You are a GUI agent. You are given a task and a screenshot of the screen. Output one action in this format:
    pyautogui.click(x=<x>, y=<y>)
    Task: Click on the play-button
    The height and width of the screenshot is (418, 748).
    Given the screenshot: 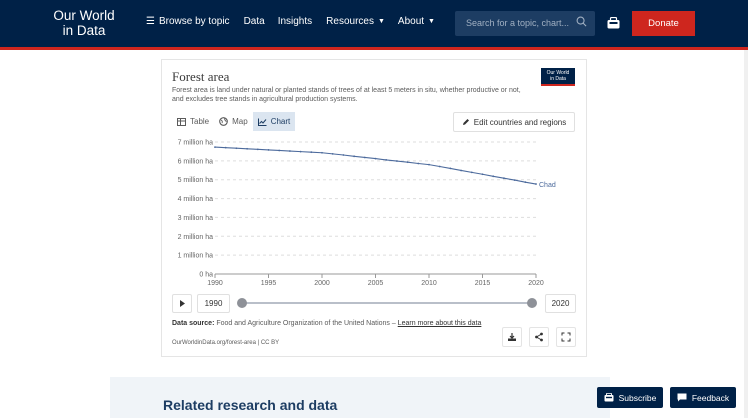 What is the action you would take?
    pyautogui.click(x=182, y=303)
    